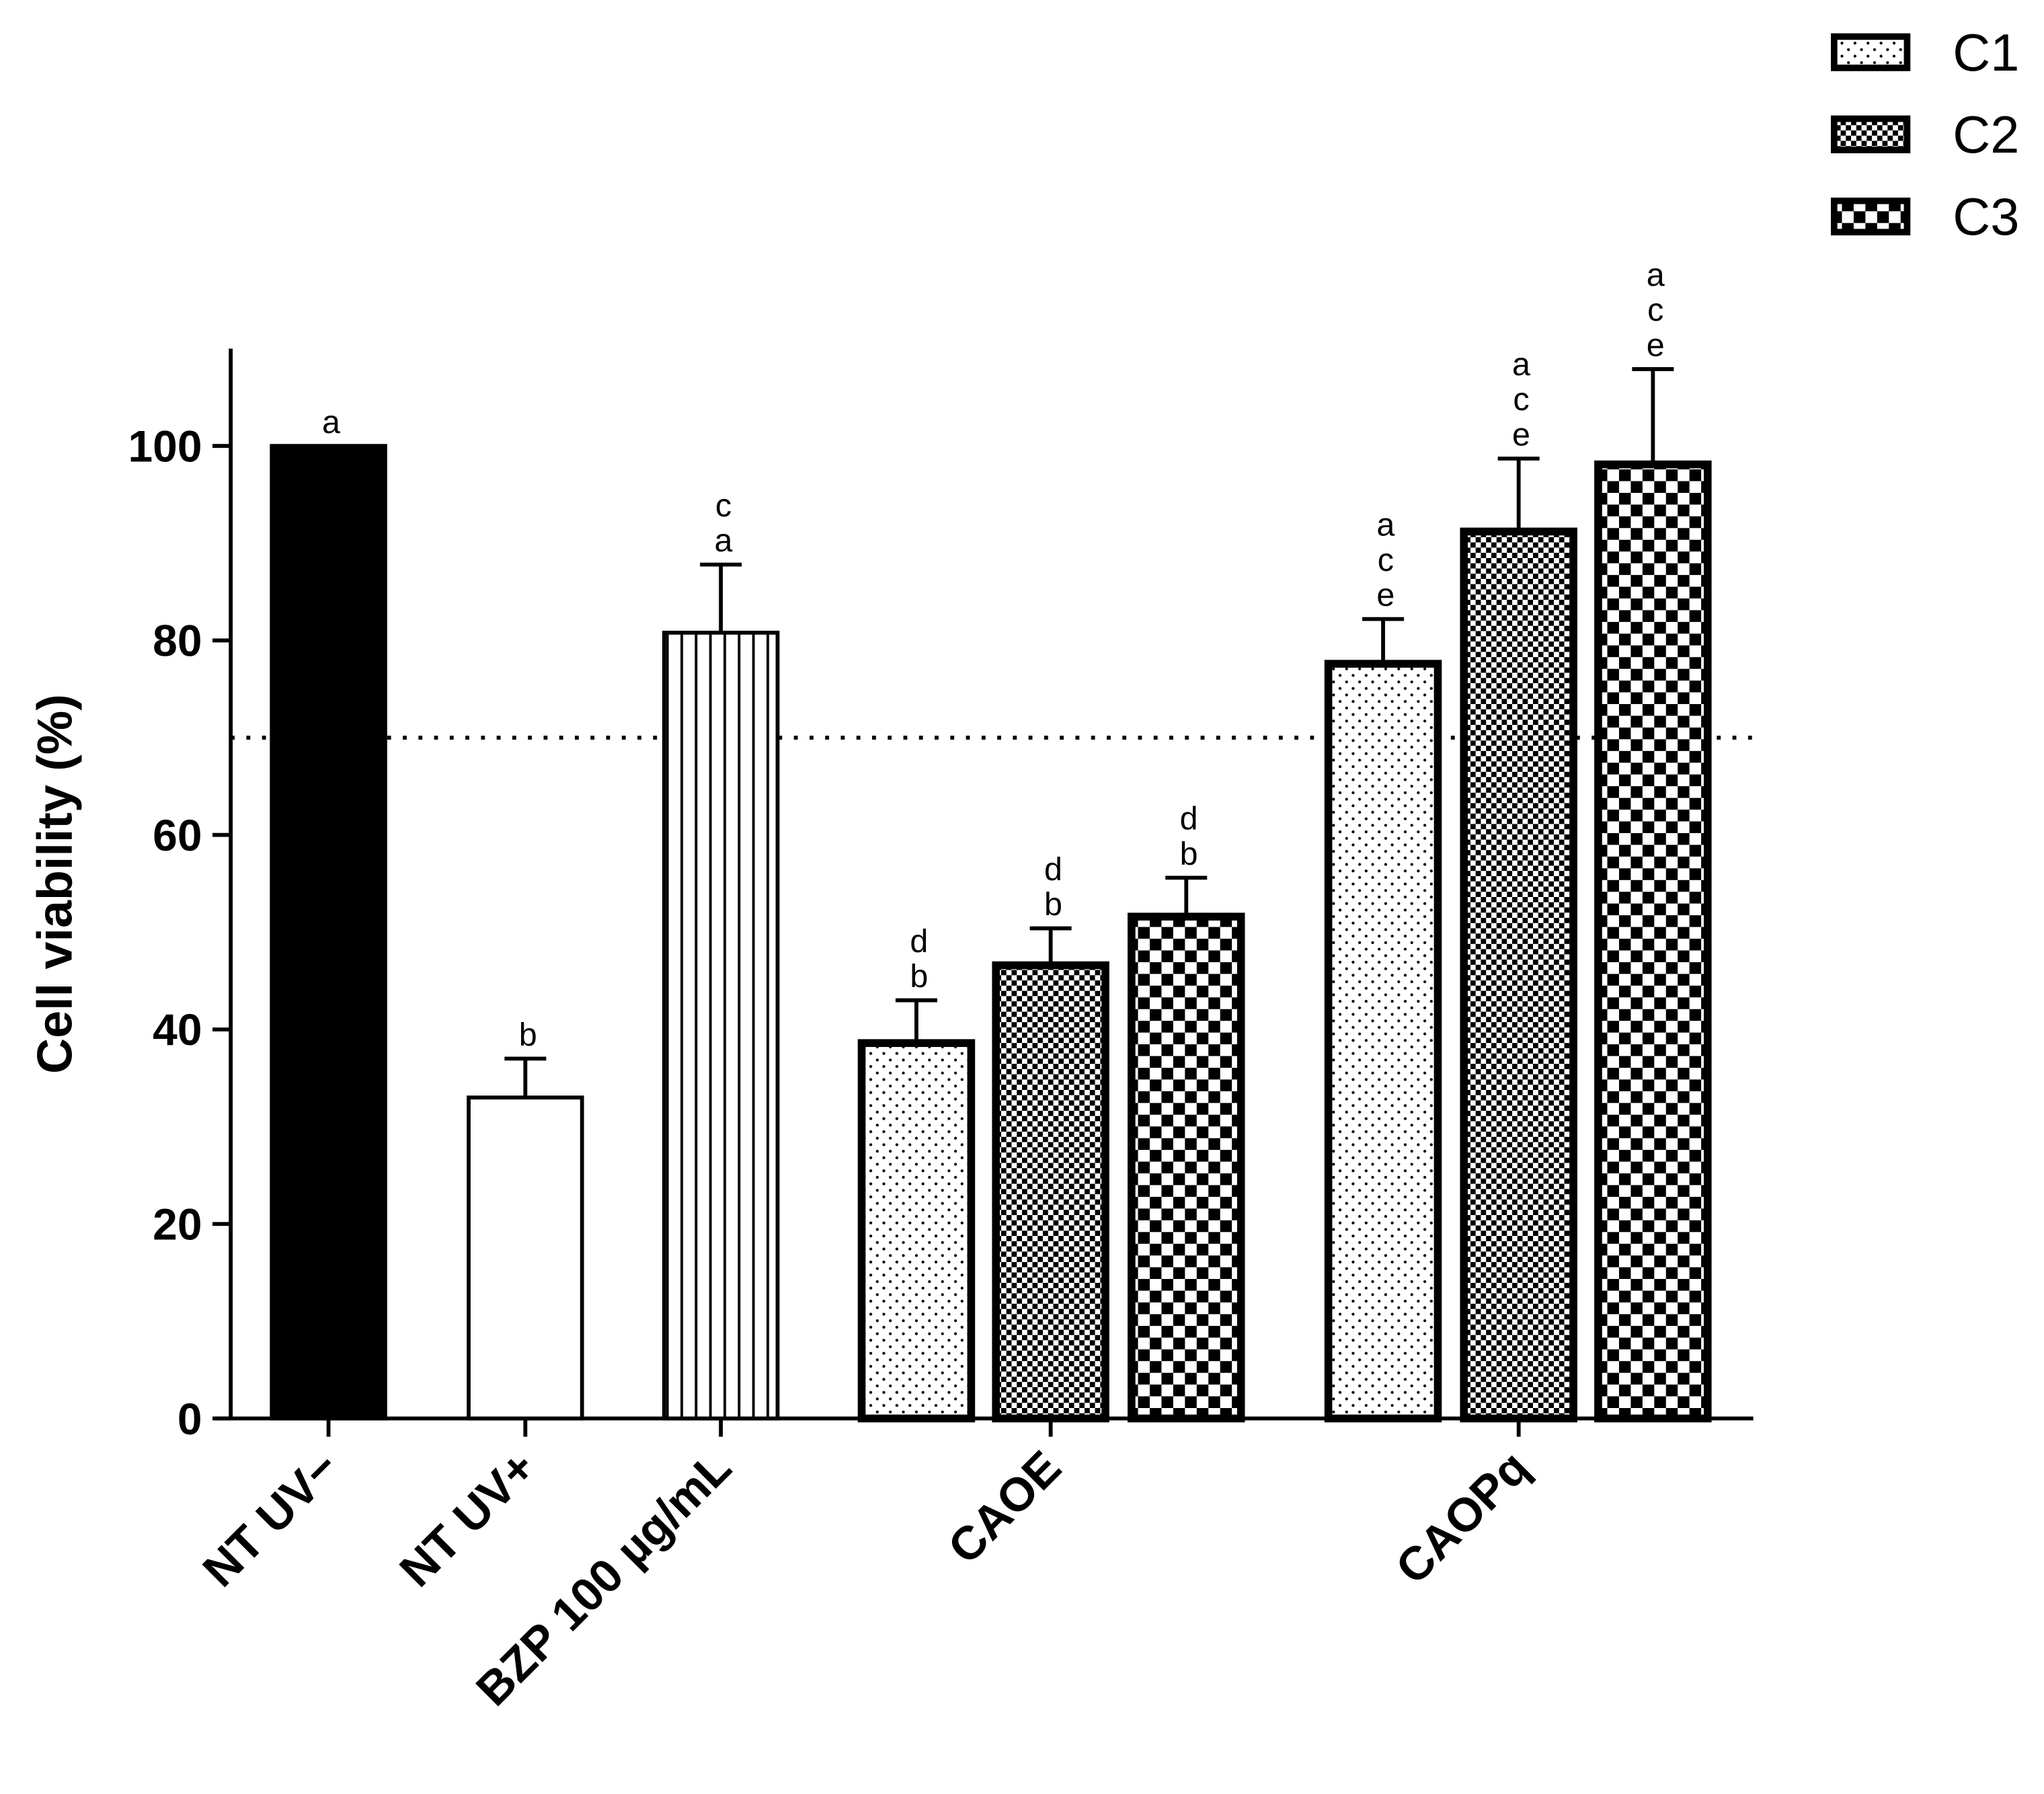 This screenshot has width=2044, height=1794. Describe the element at coordinates (177, 1029) in the screenshot. I see `y-tick-label: 40` at that location.